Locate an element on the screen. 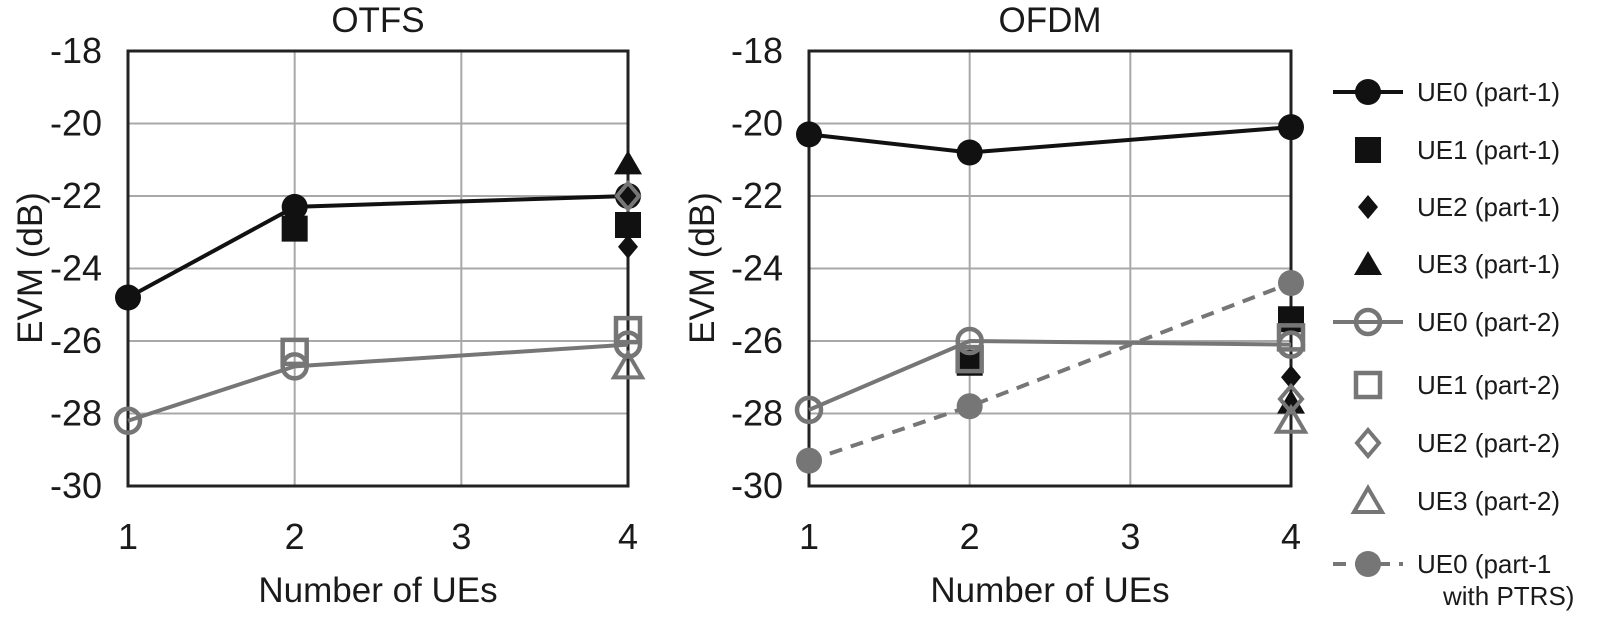  legend-item-ue1-part-2: UE1 (part-2) is located at coordinates (1456, 385).